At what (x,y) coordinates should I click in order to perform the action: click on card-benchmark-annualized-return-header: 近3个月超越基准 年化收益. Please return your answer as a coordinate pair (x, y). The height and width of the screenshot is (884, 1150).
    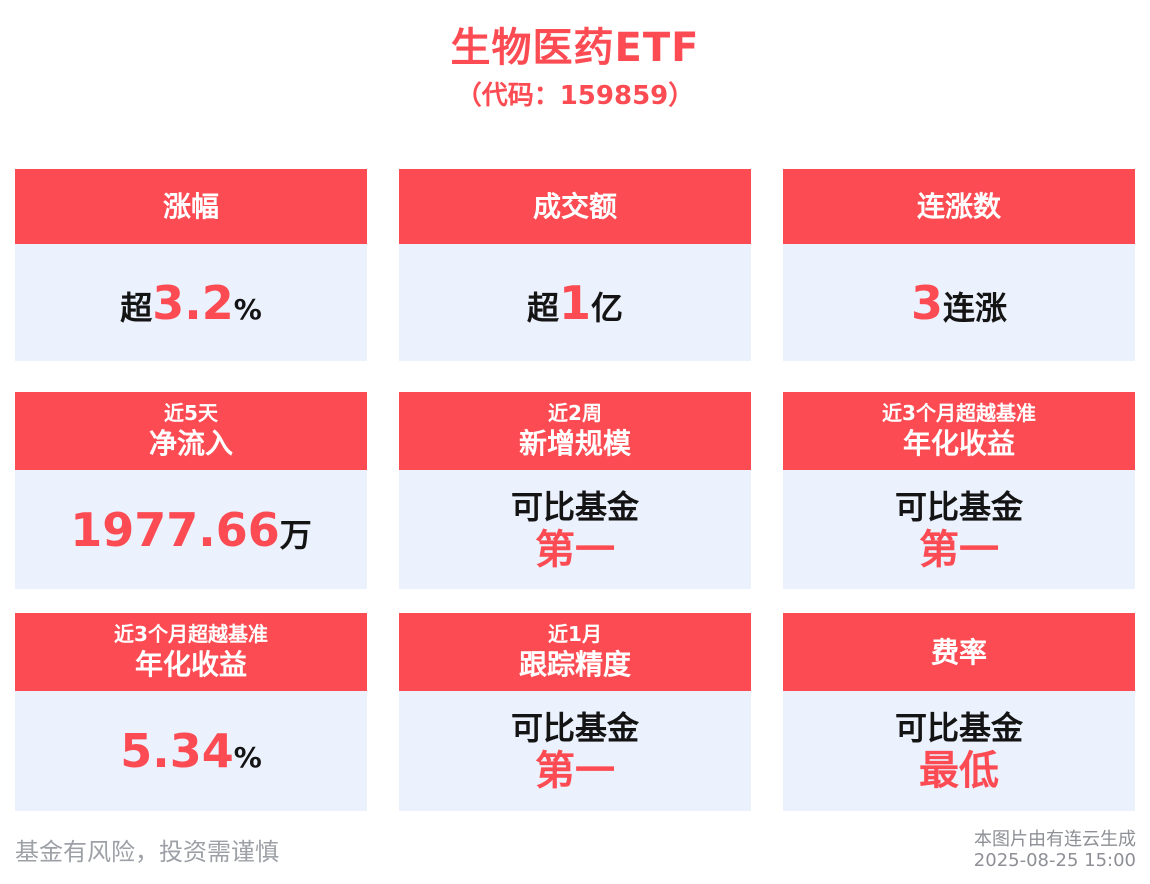
    Looking at the image, I should click on (959, 431).